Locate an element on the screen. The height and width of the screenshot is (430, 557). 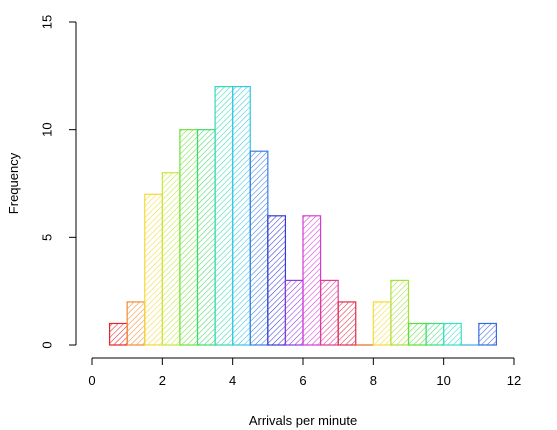
y-tick-label: 5 is located at coordinates (46, 237).